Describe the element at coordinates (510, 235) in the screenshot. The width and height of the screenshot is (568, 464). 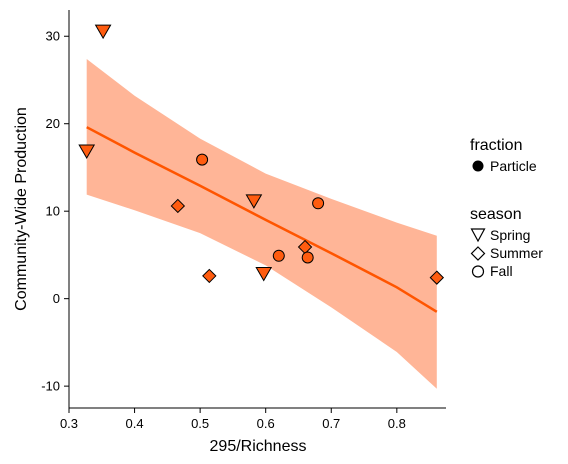
I see `legend-label-spring: Spring` at that location.